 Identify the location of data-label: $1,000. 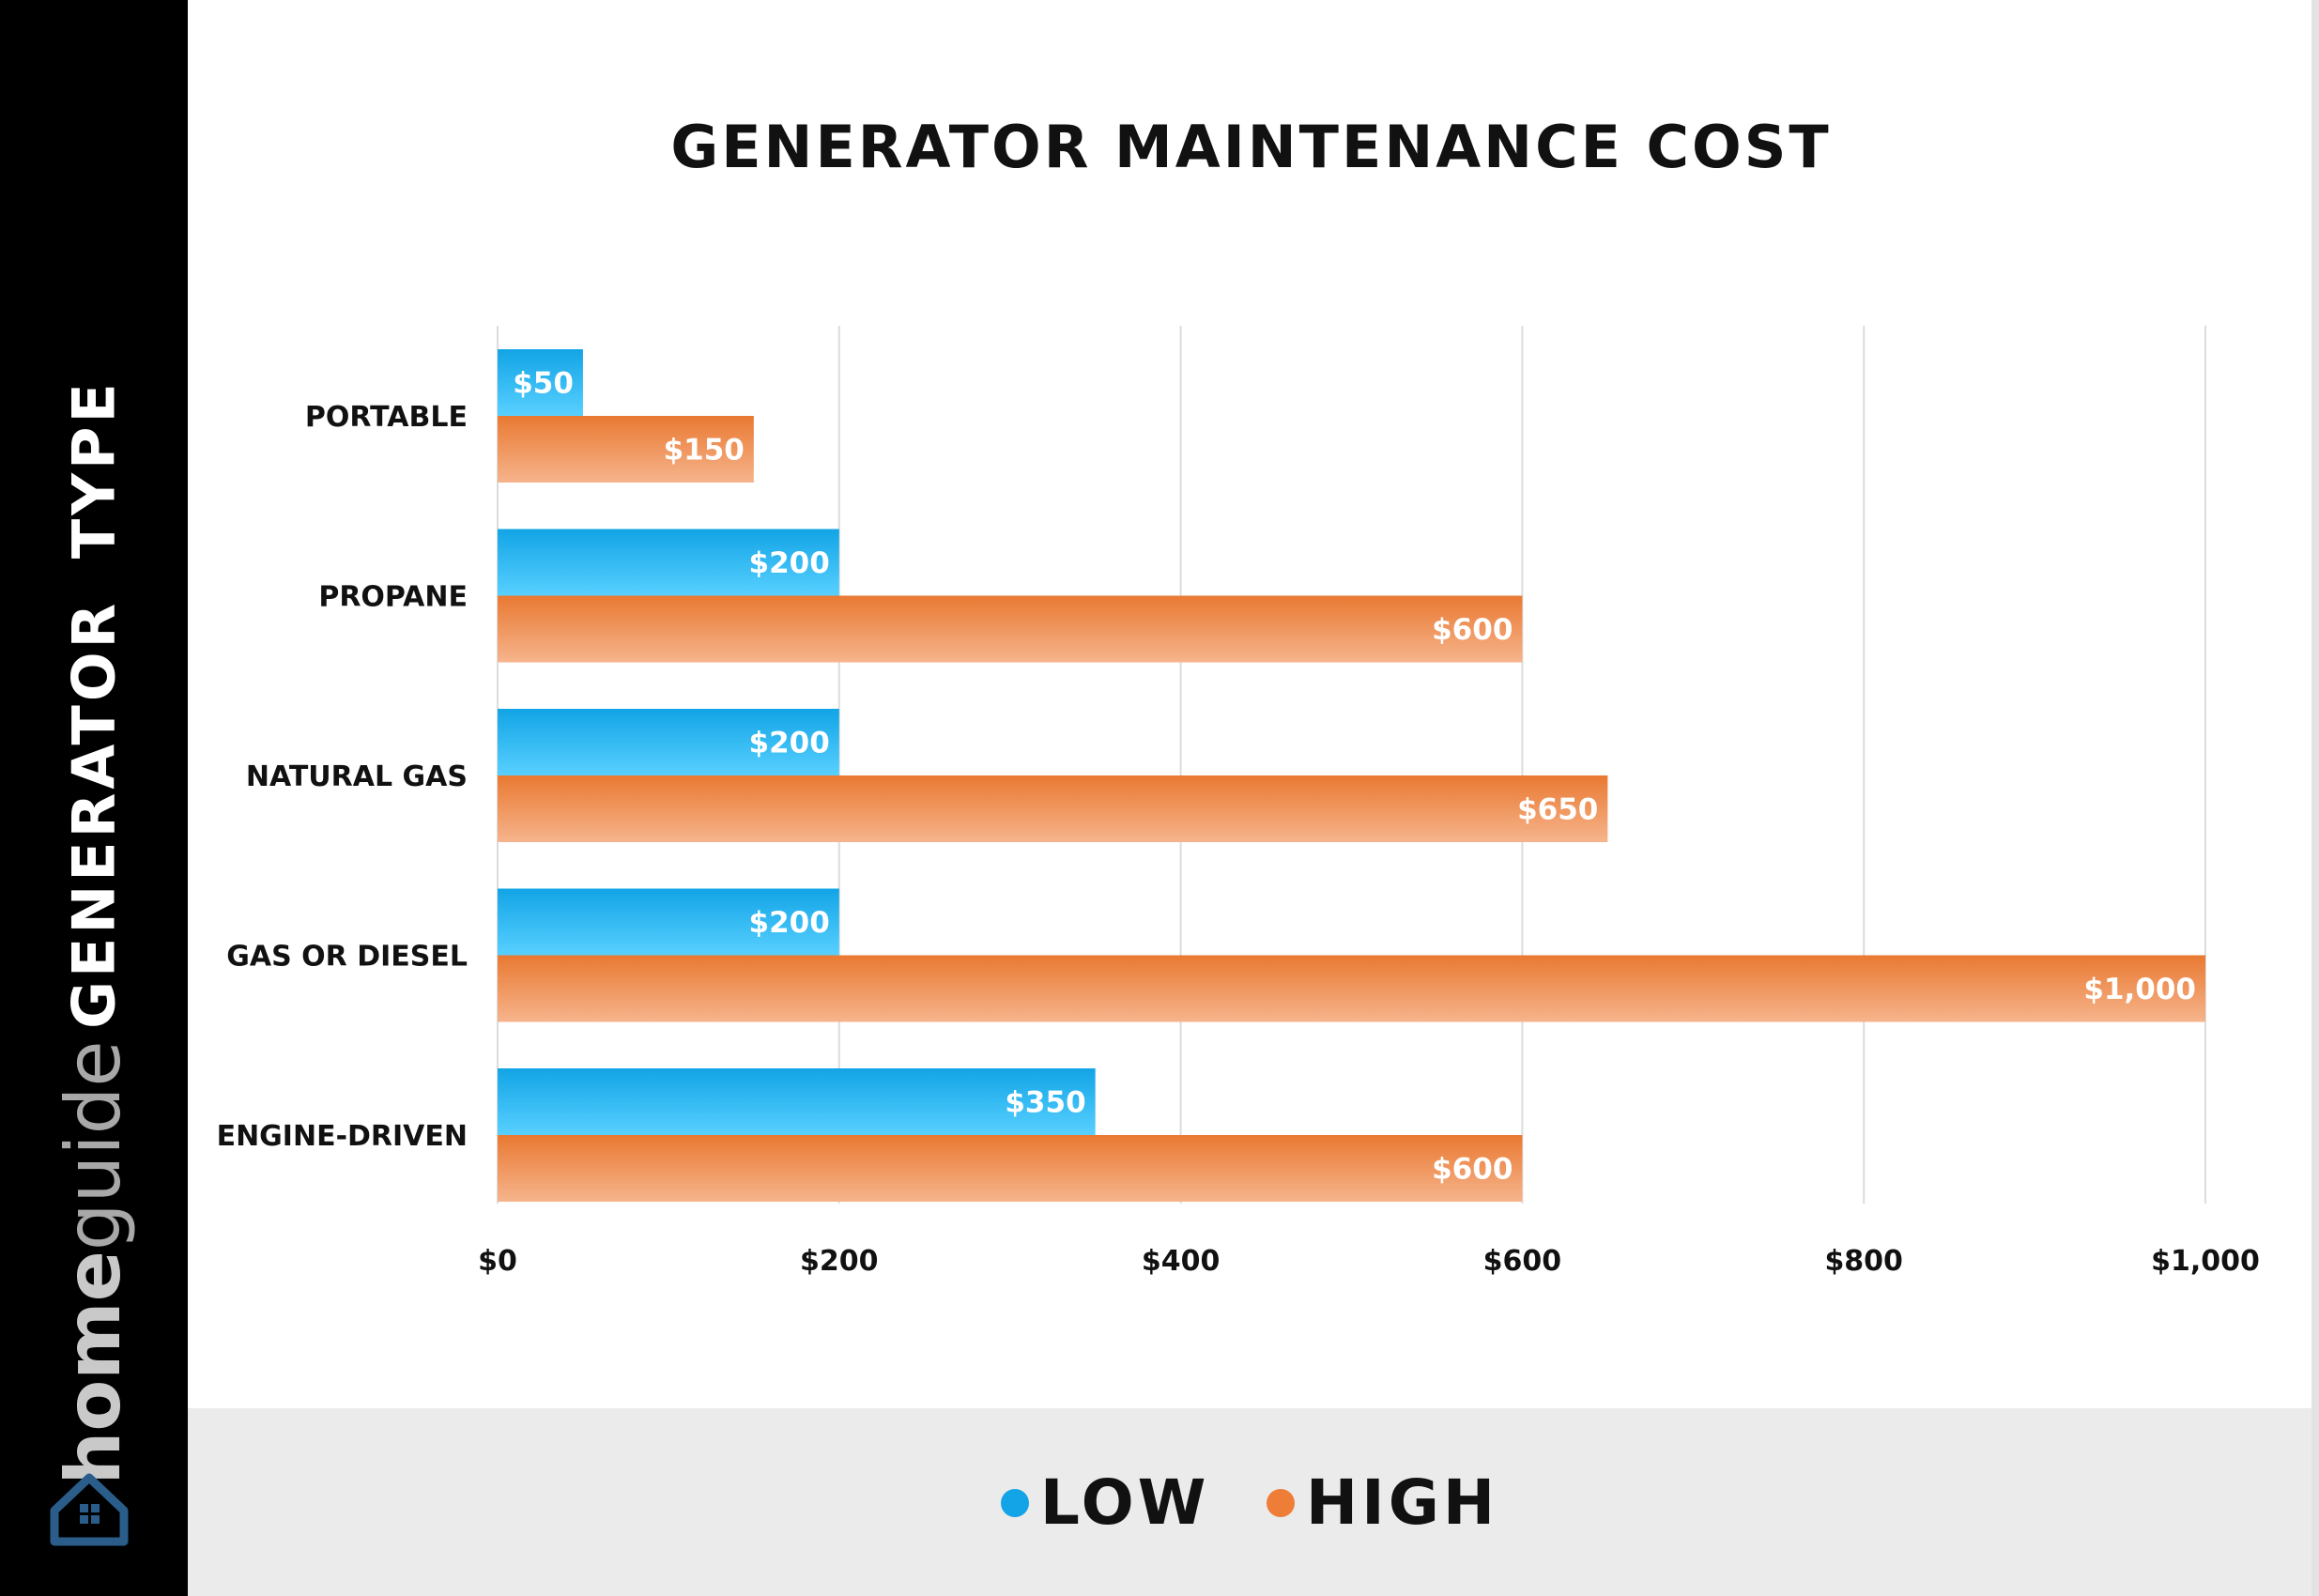
(2139, 990).